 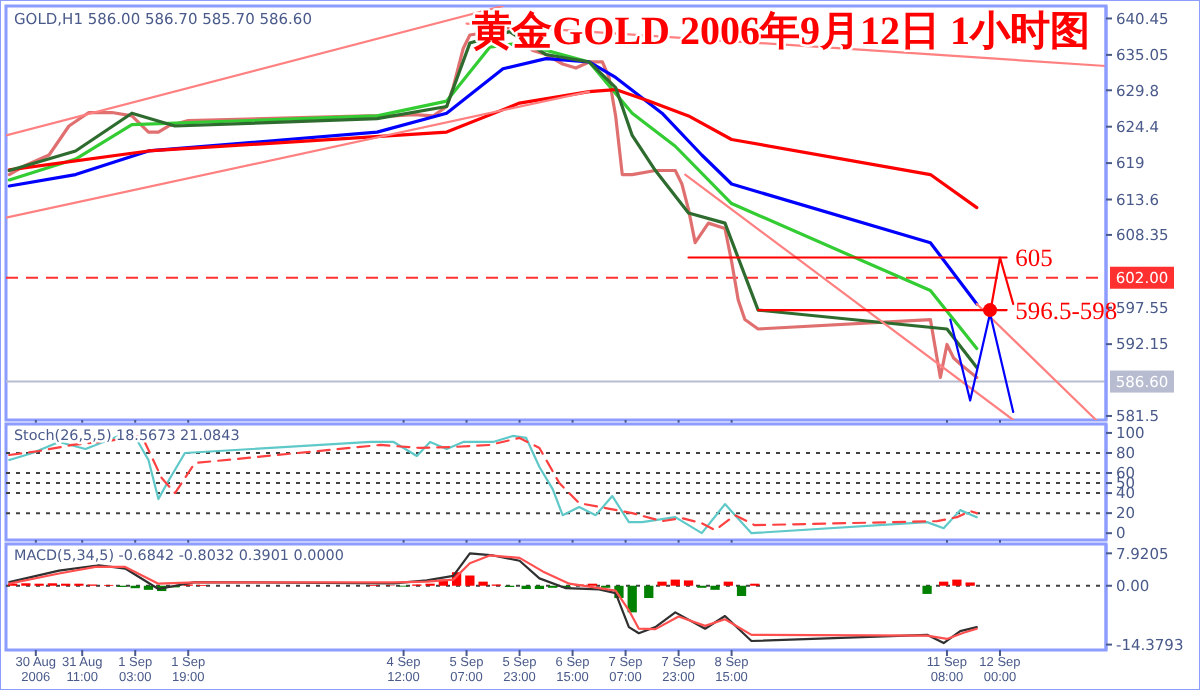 I want to click on annotation: 596.5-598, so click(x=1066, y=310).